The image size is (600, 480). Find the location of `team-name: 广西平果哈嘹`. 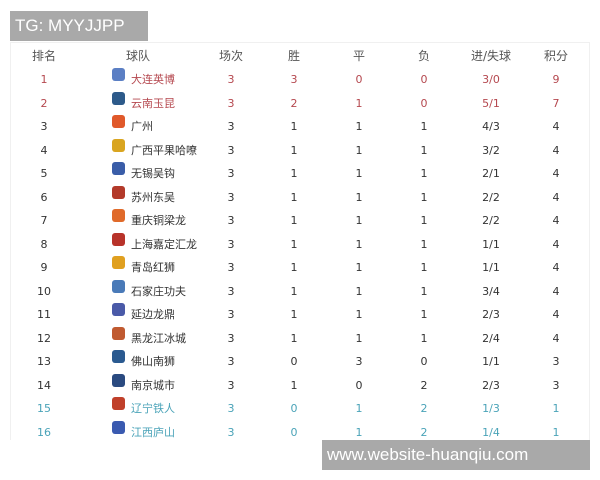

team-name: 广西平果哈嘹 is located at coordinates (164, 150).